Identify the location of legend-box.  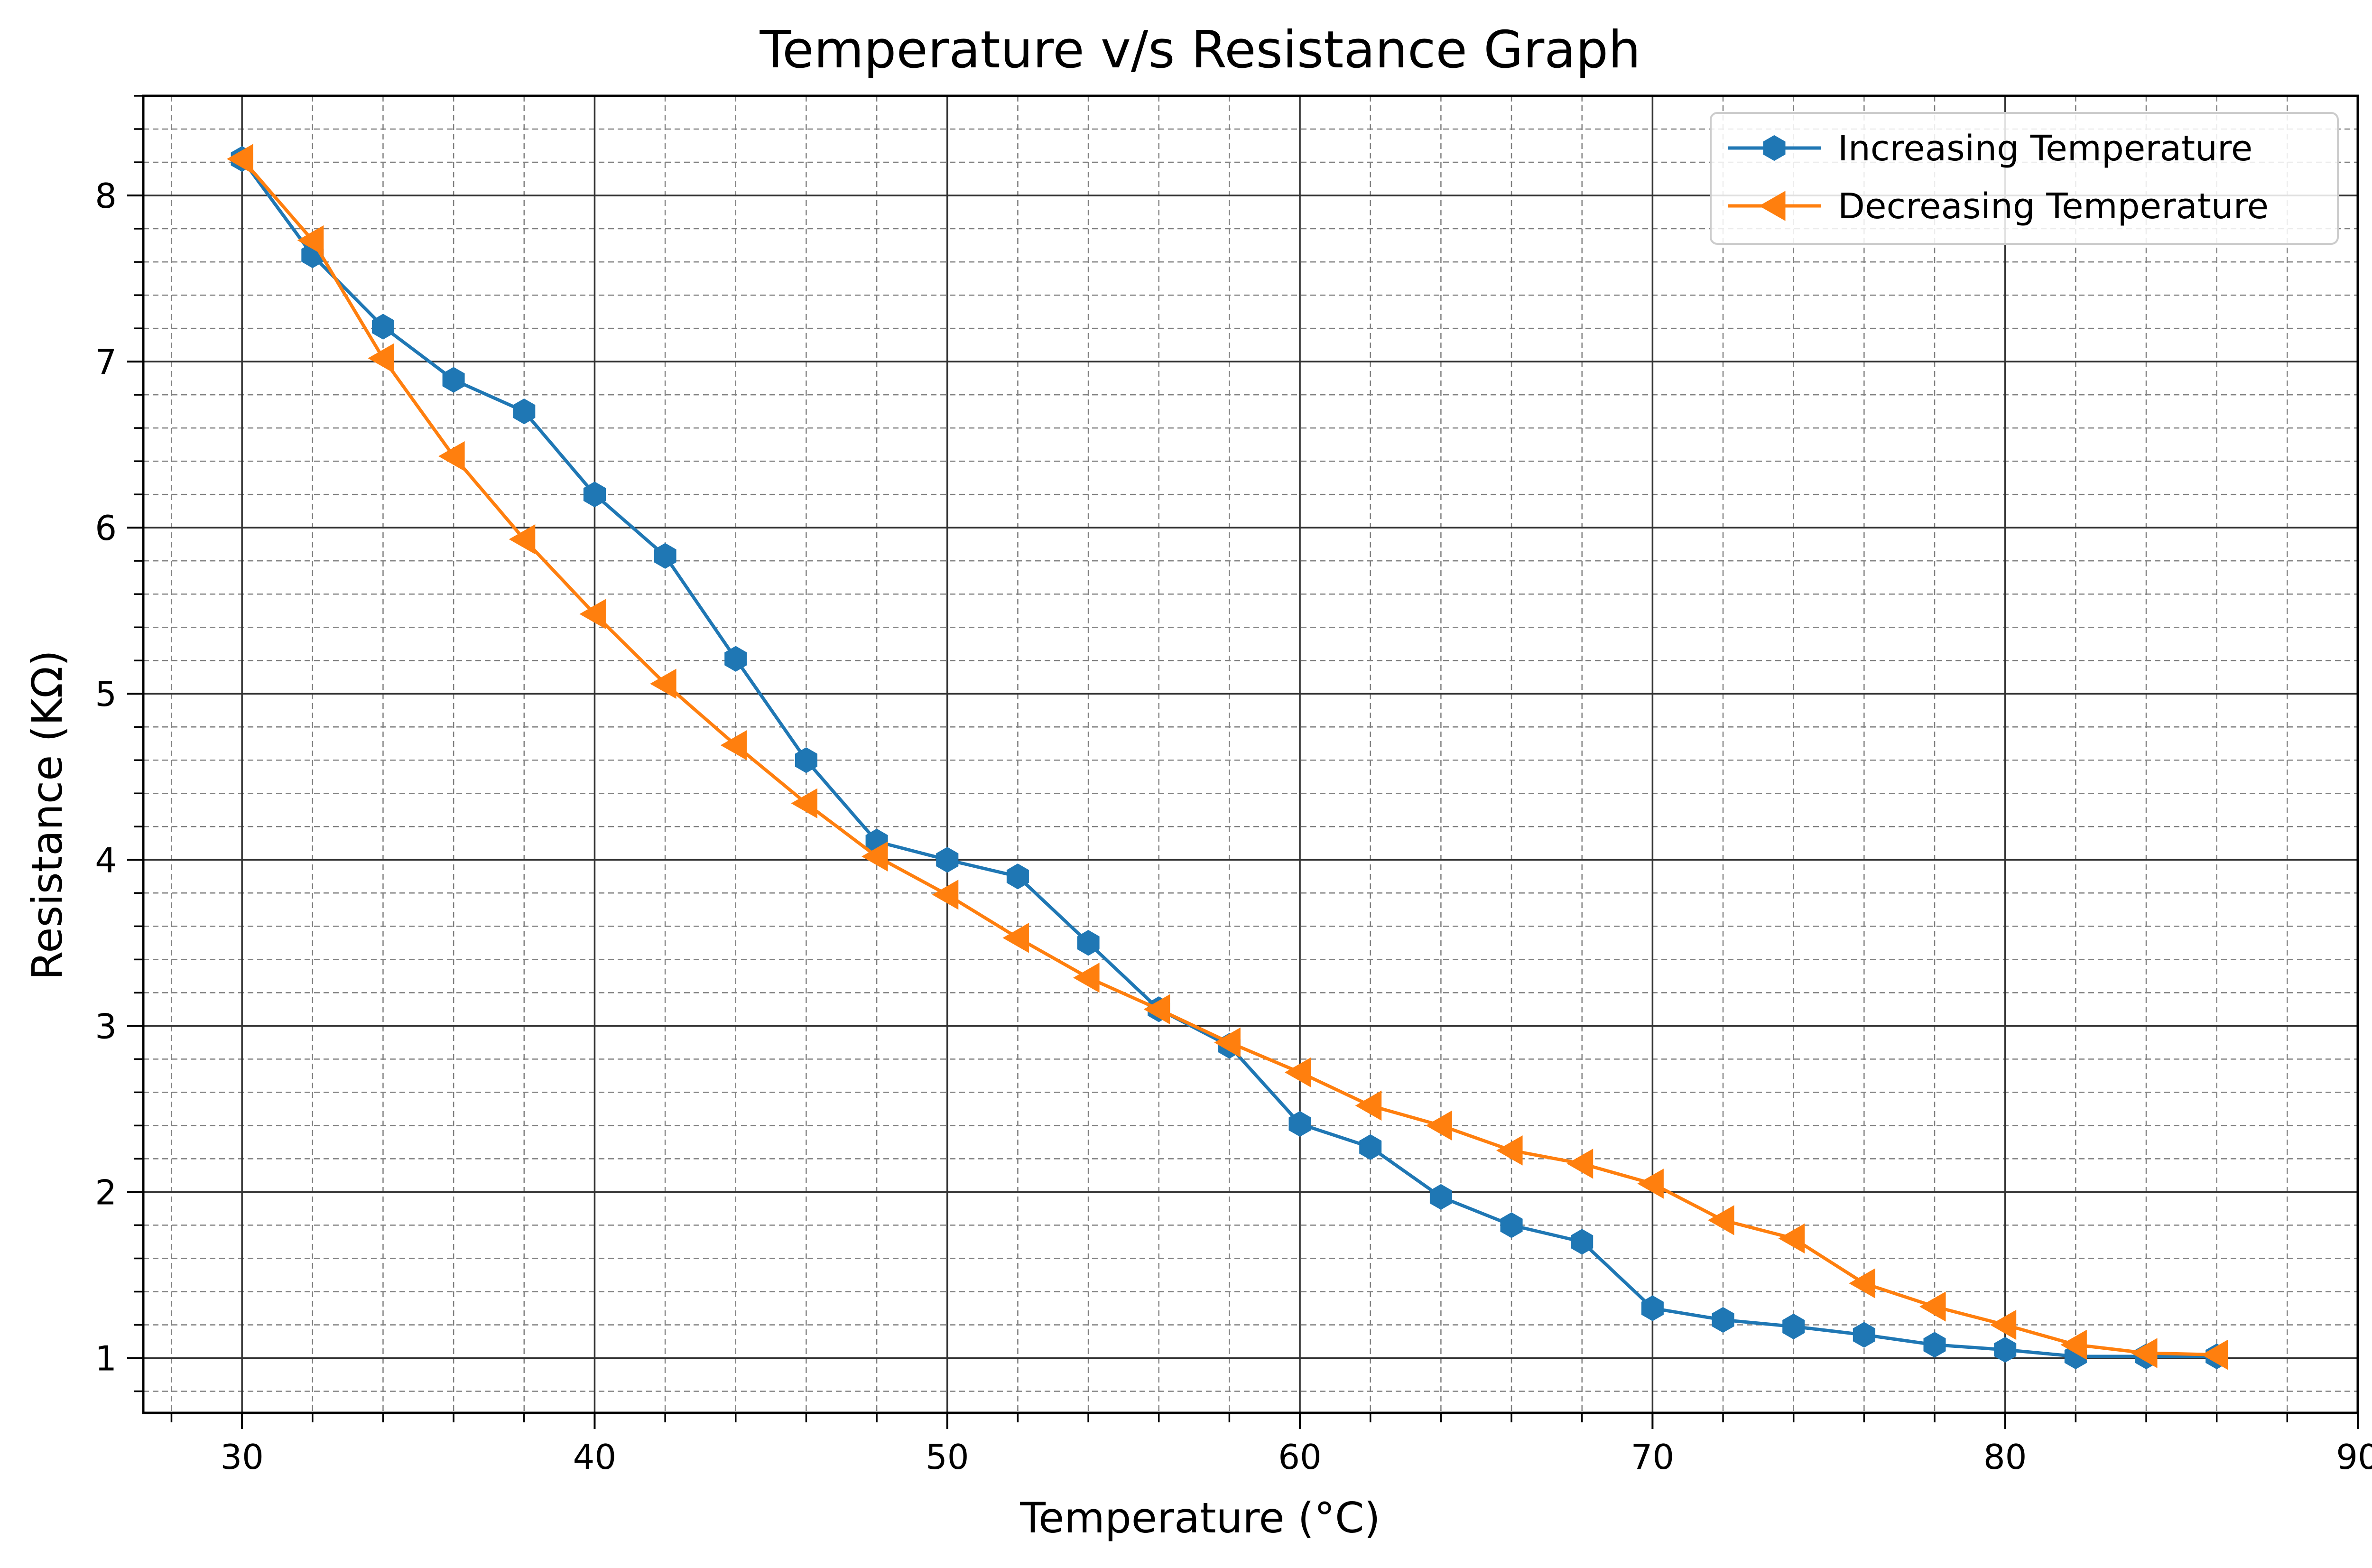
(2024, 178).